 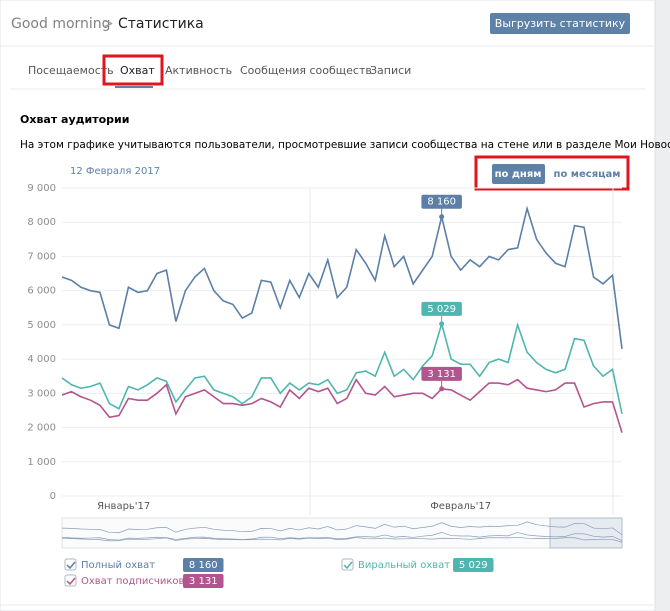 I want to click on value-label: 5 029, so click(x=441, y=309).